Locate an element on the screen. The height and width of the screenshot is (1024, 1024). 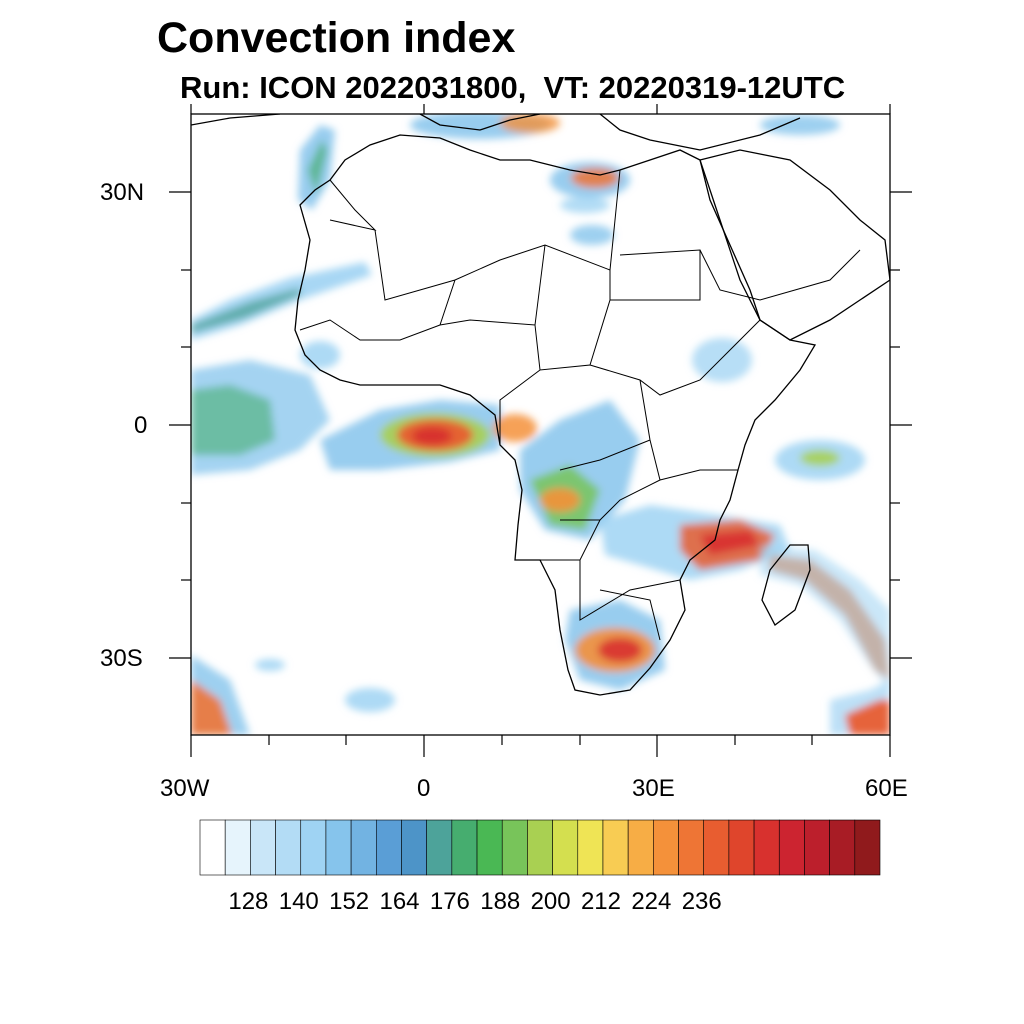
colorbar-label-164: 164 is located at coordinates (399, 901).